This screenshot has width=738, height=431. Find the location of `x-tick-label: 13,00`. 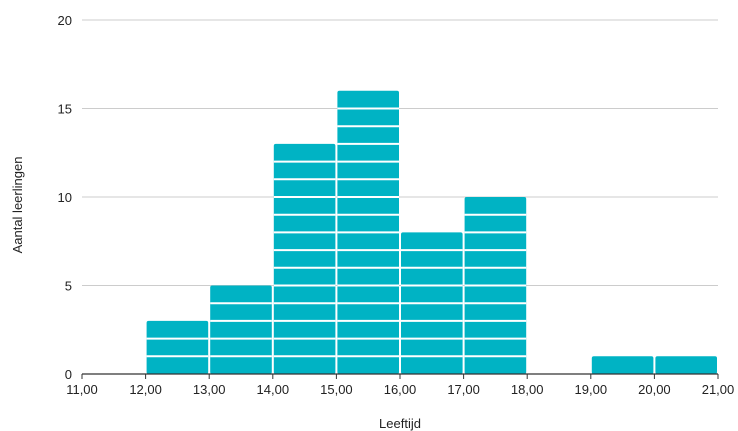

x-tick-label: 13,00 is located at coordinates (209, 389).